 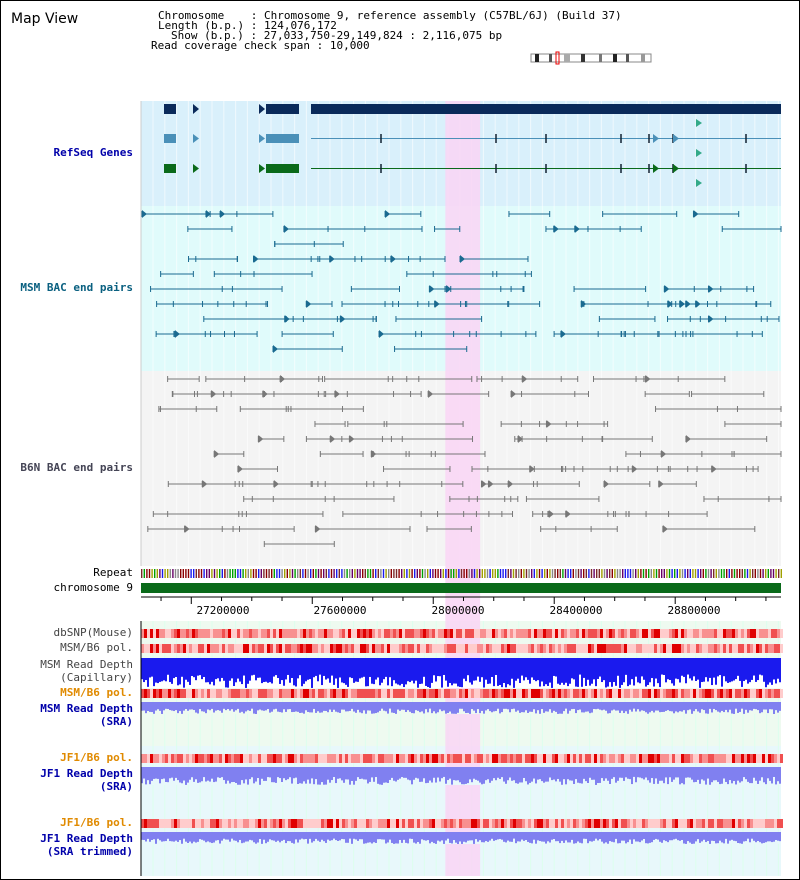 What do you see at coordinates (76, 467) in the screenshot?
I see `track-label-b6n-bac: B6N BAC end pairs` at bounding box center [76, 467].